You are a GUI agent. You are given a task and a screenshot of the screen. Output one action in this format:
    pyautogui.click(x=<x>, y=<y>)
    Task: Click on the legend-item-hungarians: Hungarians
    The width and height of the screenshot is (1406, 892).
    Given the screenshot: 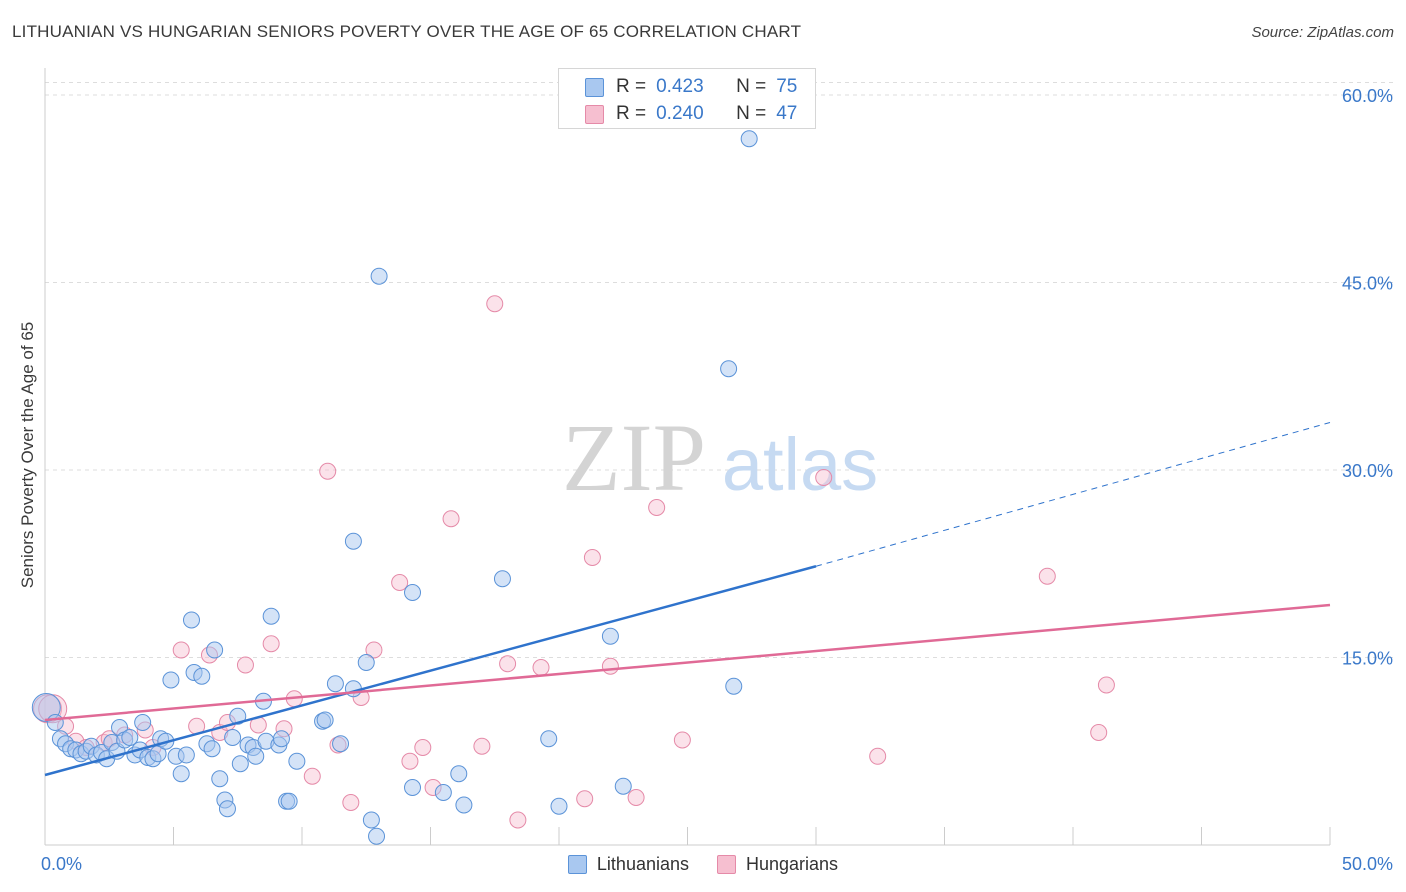 What is the action you would take?
    pyautogui.click(x=777, y=864)
    